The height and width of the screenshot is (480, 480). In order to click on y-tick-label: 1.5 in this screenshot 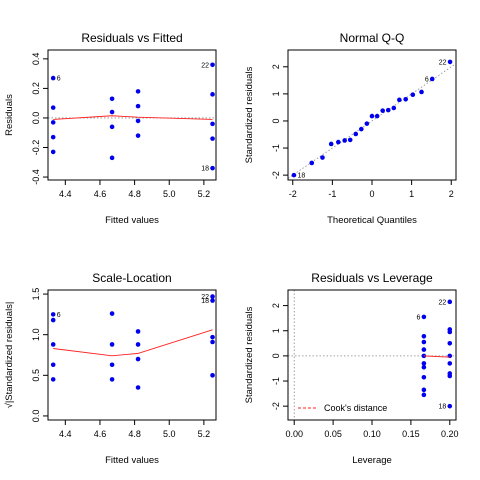, I will do `click(36, 294)`.